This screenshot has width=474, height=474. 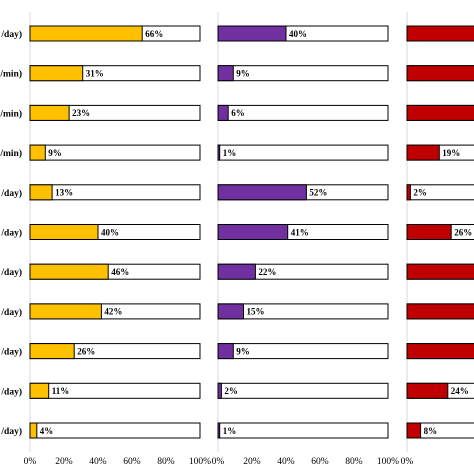 What do you see at coordinates (256, 312) in the screenshot?
I see `bar-data-label: 15%` at bounding box center [256, 312].